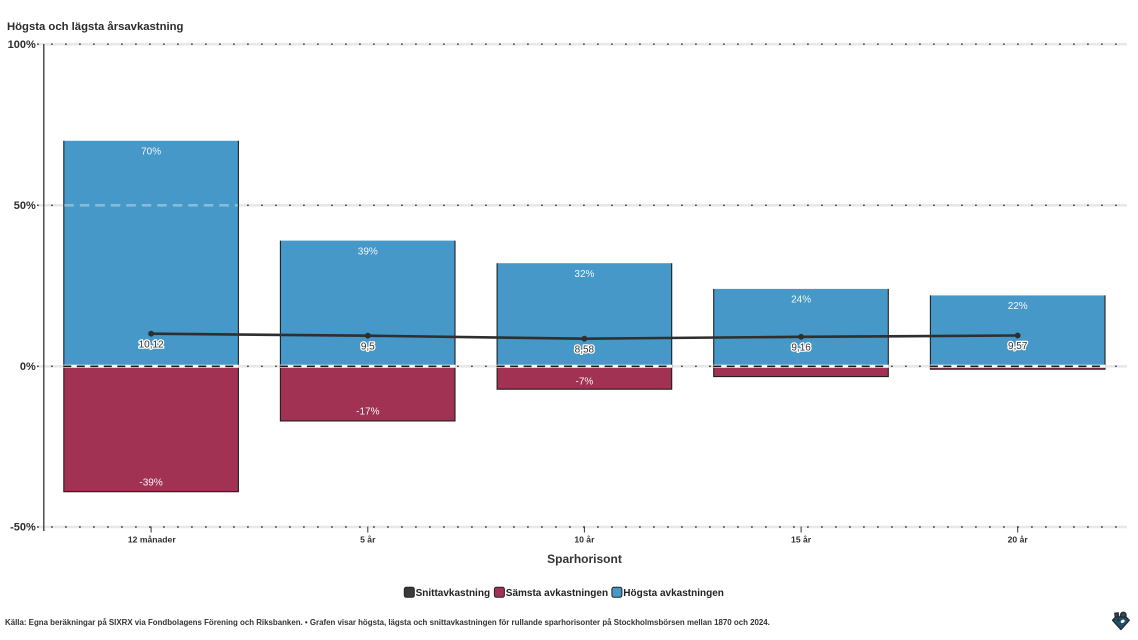 This screenshot has height=640, width=1138. I want to click on svg-text:Högsta och lägsta årsavkastnin: Högsta och lägsta årsavkastning, so click(95, 27).